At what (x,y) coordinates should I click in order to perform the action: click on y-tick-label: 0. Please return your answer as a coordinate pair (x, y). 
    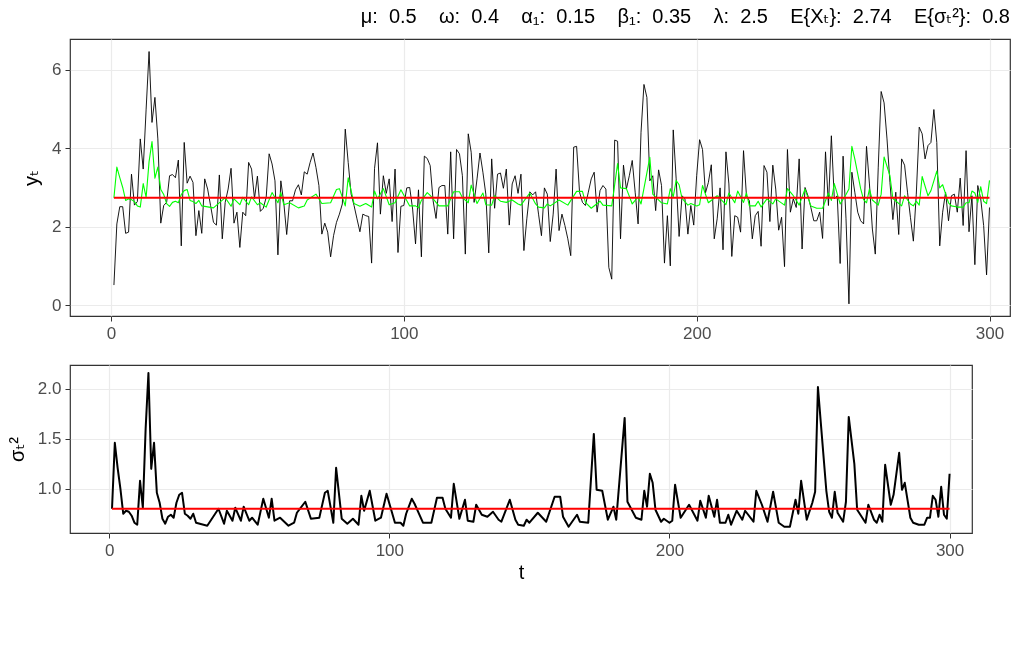
    Looking at the image, I should click on (57, 305).